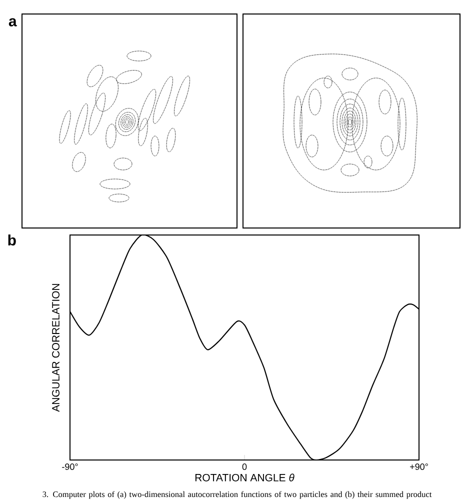 This screenshot has height=502, width=474. What do you see at coordinates (12, 22) in the screenshot?
I see `text: a` at bounding box center [12, 22].